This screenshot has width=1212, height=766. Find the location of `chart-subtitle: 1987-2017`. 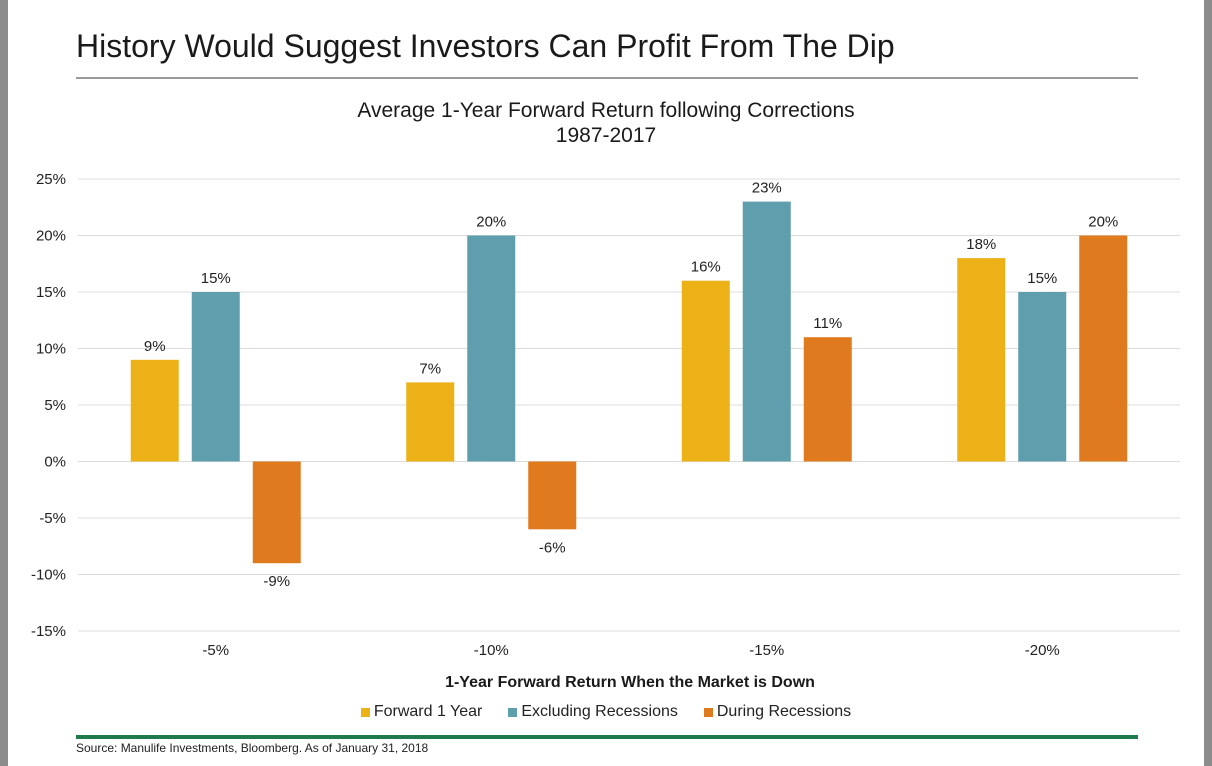

chart-subtitle: 1987-2017 is located at coordinates (606, 135).